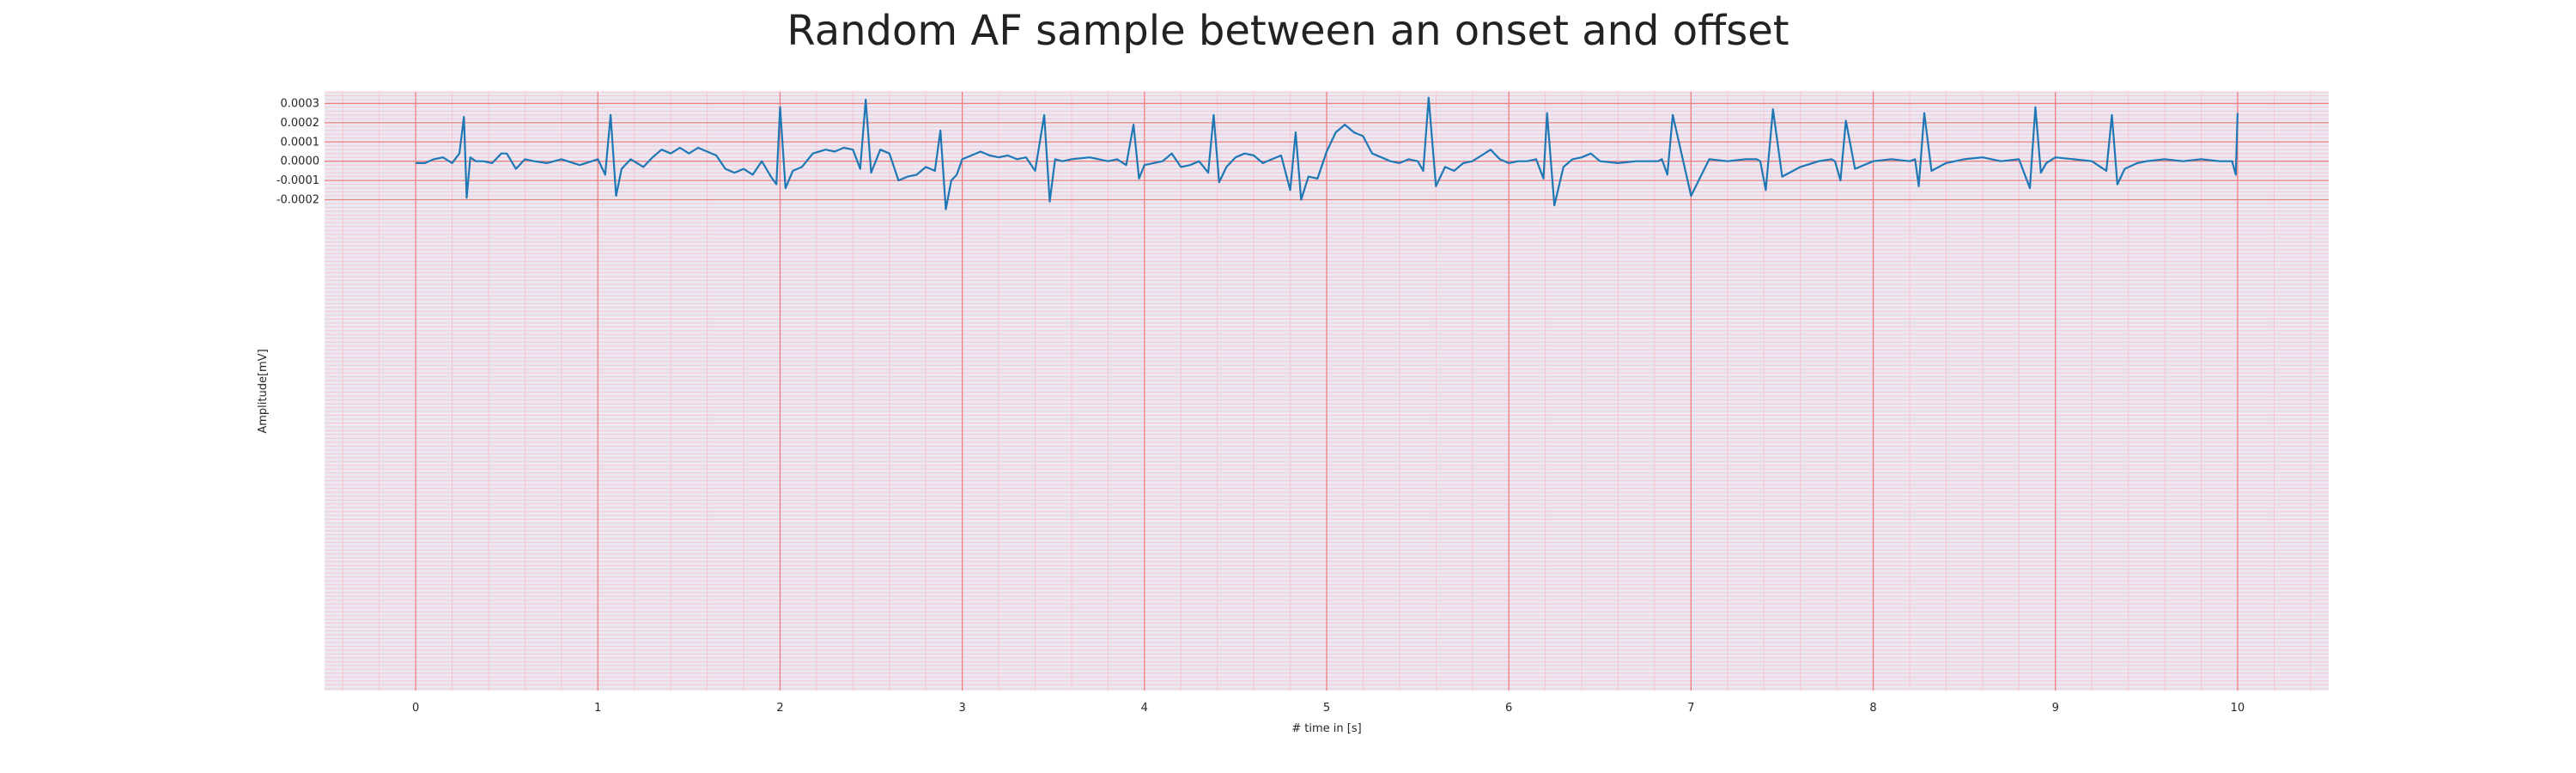 Image resolution: width=2576 pixels, height=773 pixels. What do you see at coordinates (779, 708) in the screenshot?
I see `x-tick-label: 2` at bounding box center [779, 708].